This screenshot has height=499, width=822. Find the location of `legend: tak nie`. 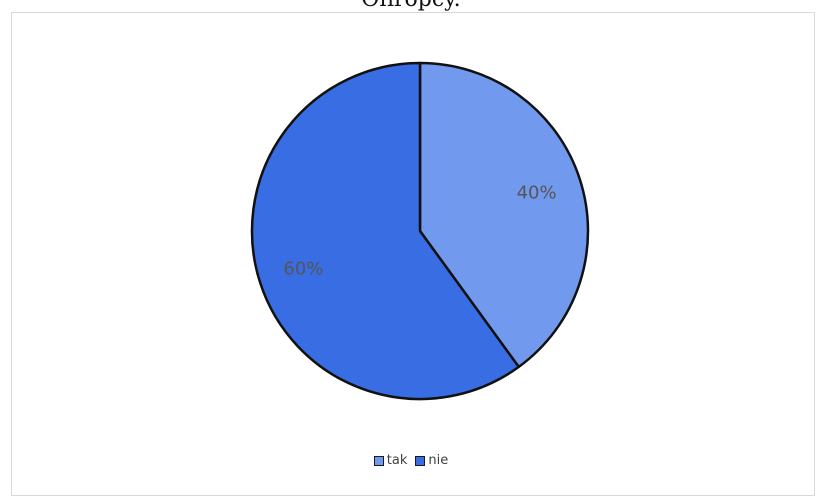

legend: tak nie is located at coordinates (411, 460).